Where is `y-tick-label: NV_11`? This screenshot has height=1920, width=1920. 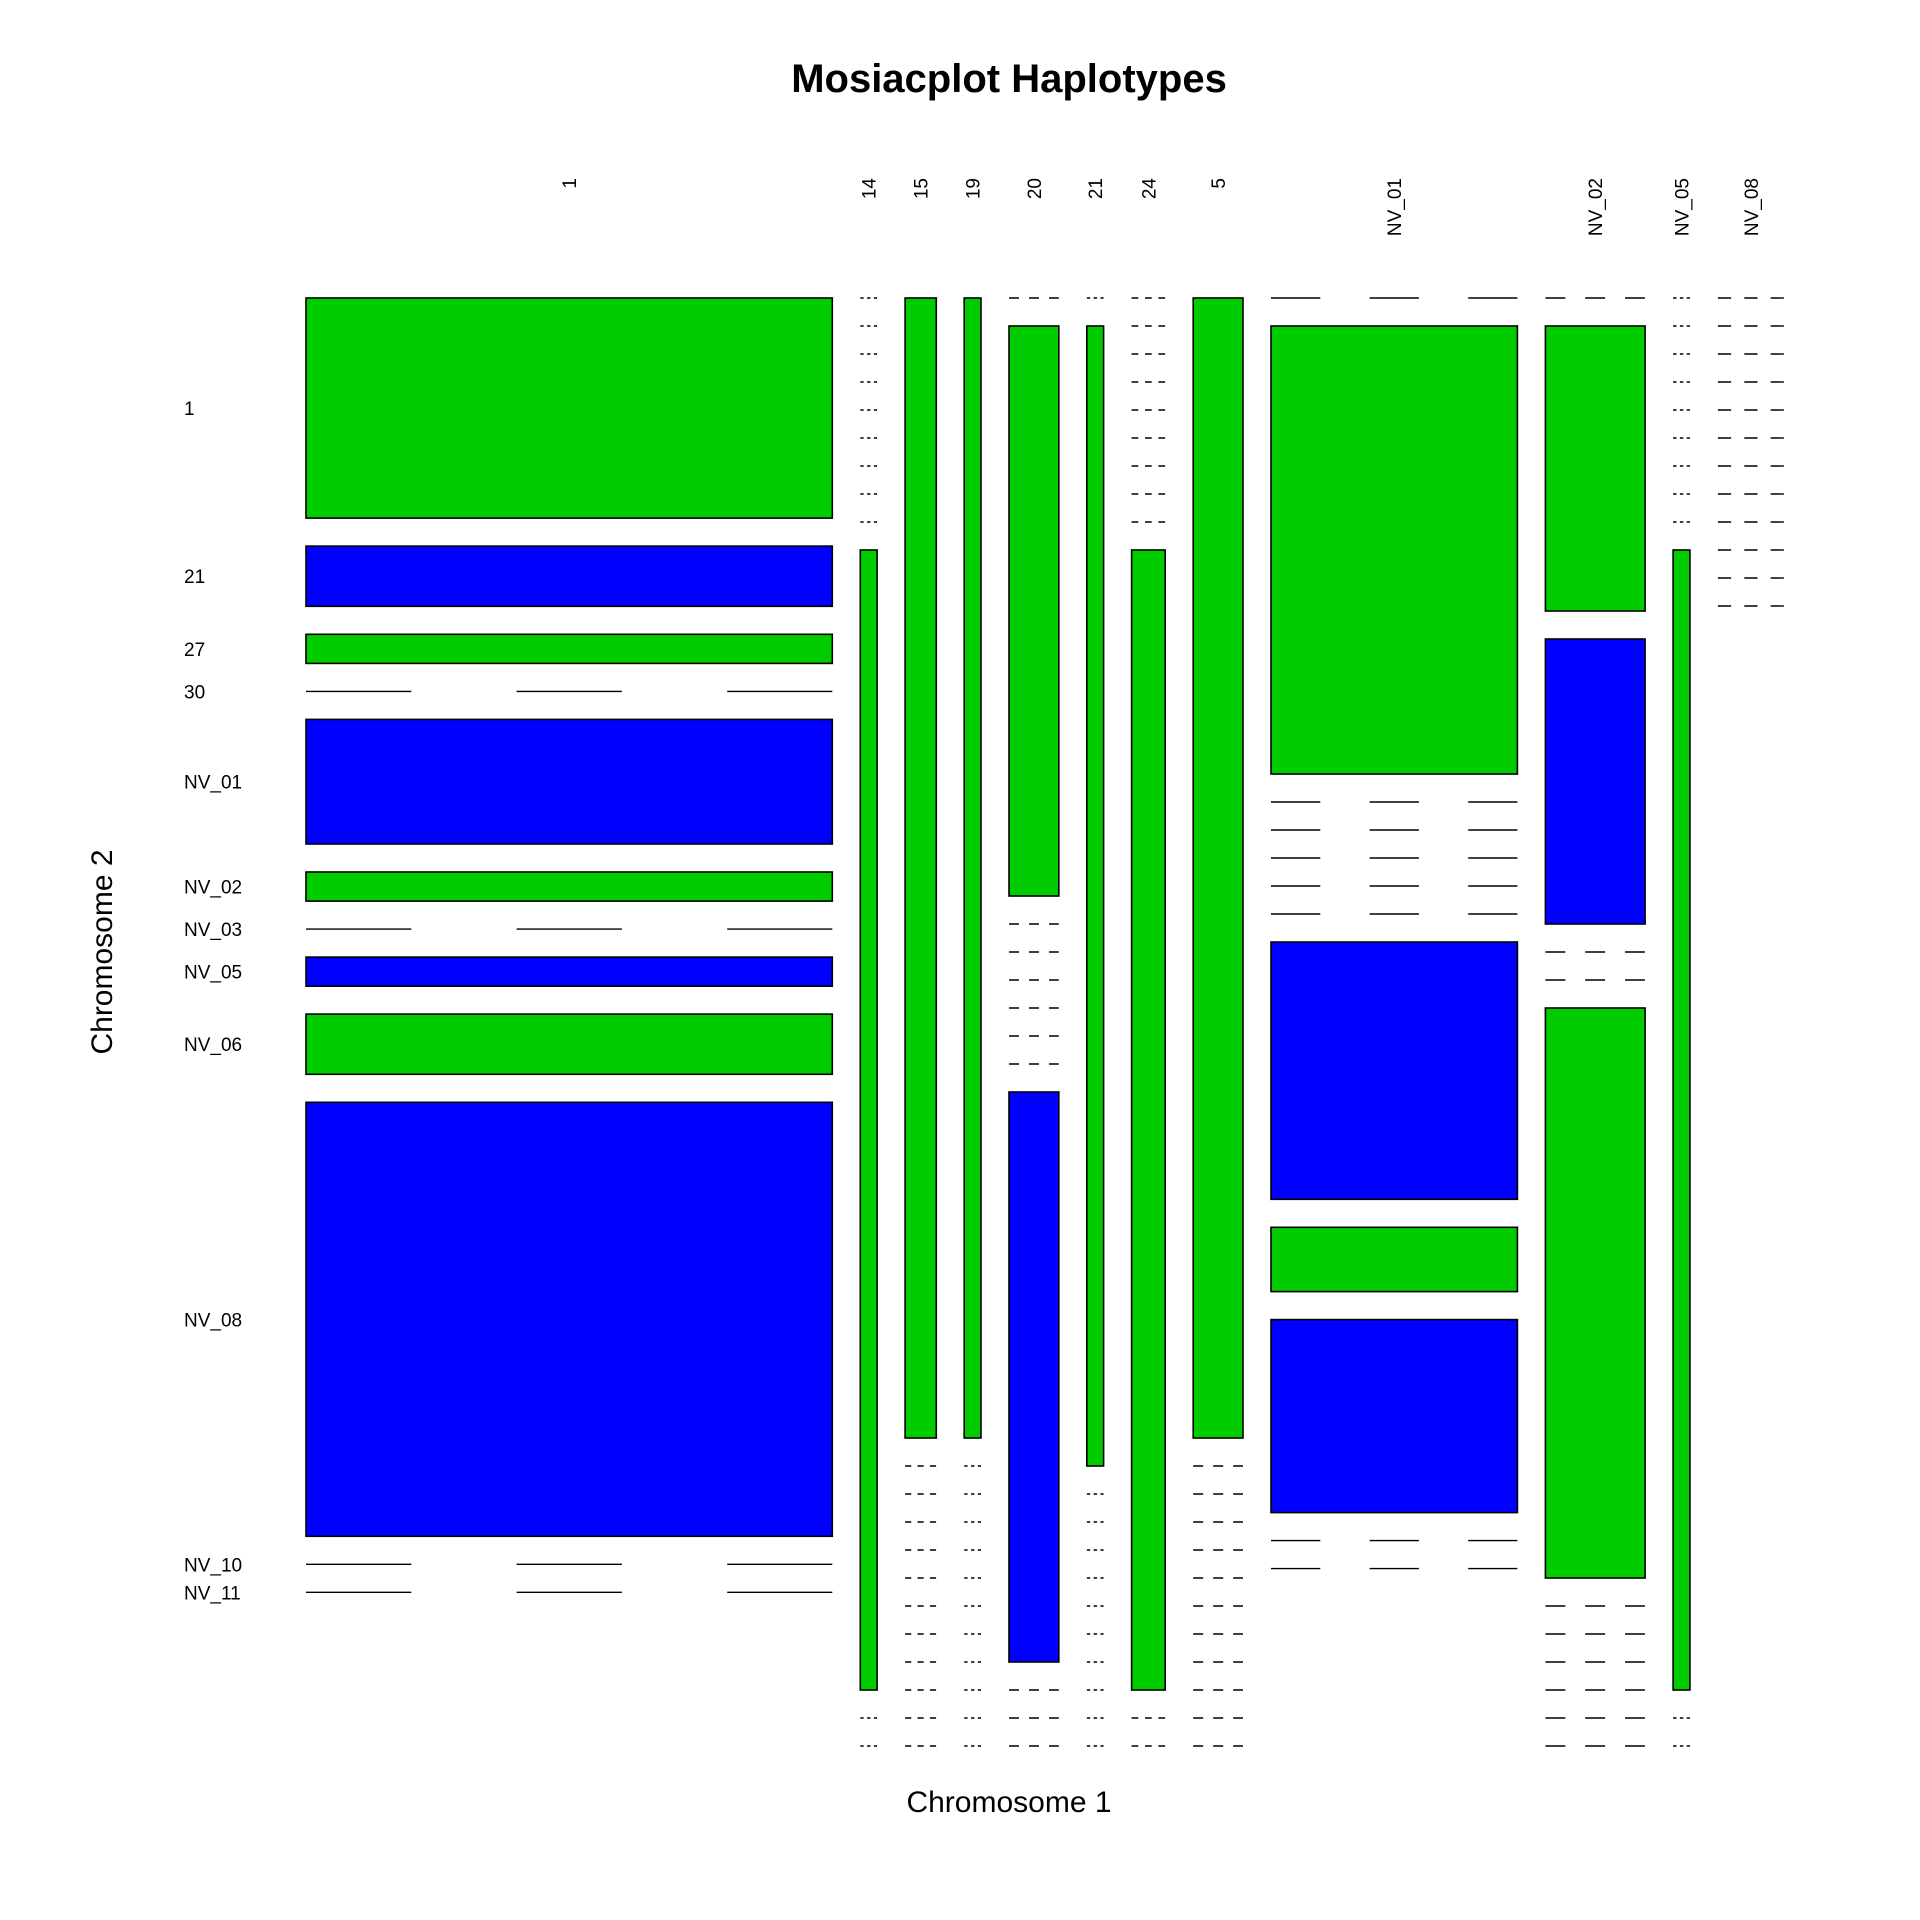 y-tick-label: NV_11 is located at coordinates (212, 1593).